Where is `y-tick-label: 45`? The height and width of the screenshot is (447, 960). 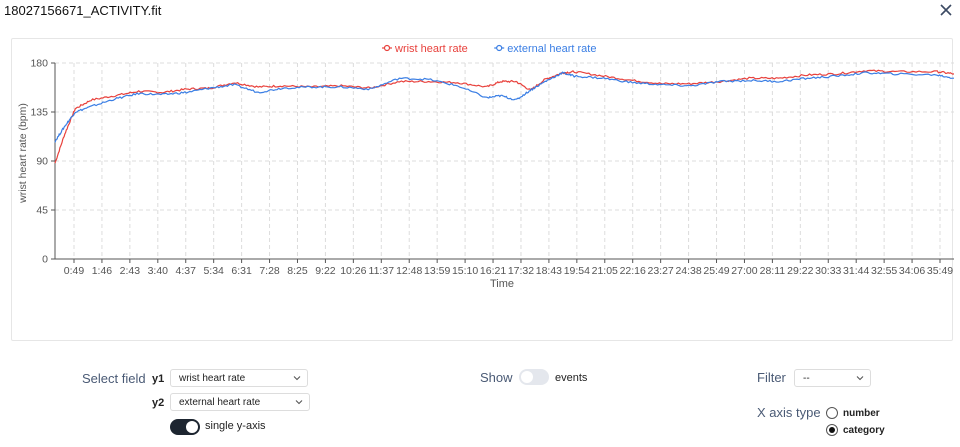
y-tick-label: 45 is located at coordinates (42, 211).